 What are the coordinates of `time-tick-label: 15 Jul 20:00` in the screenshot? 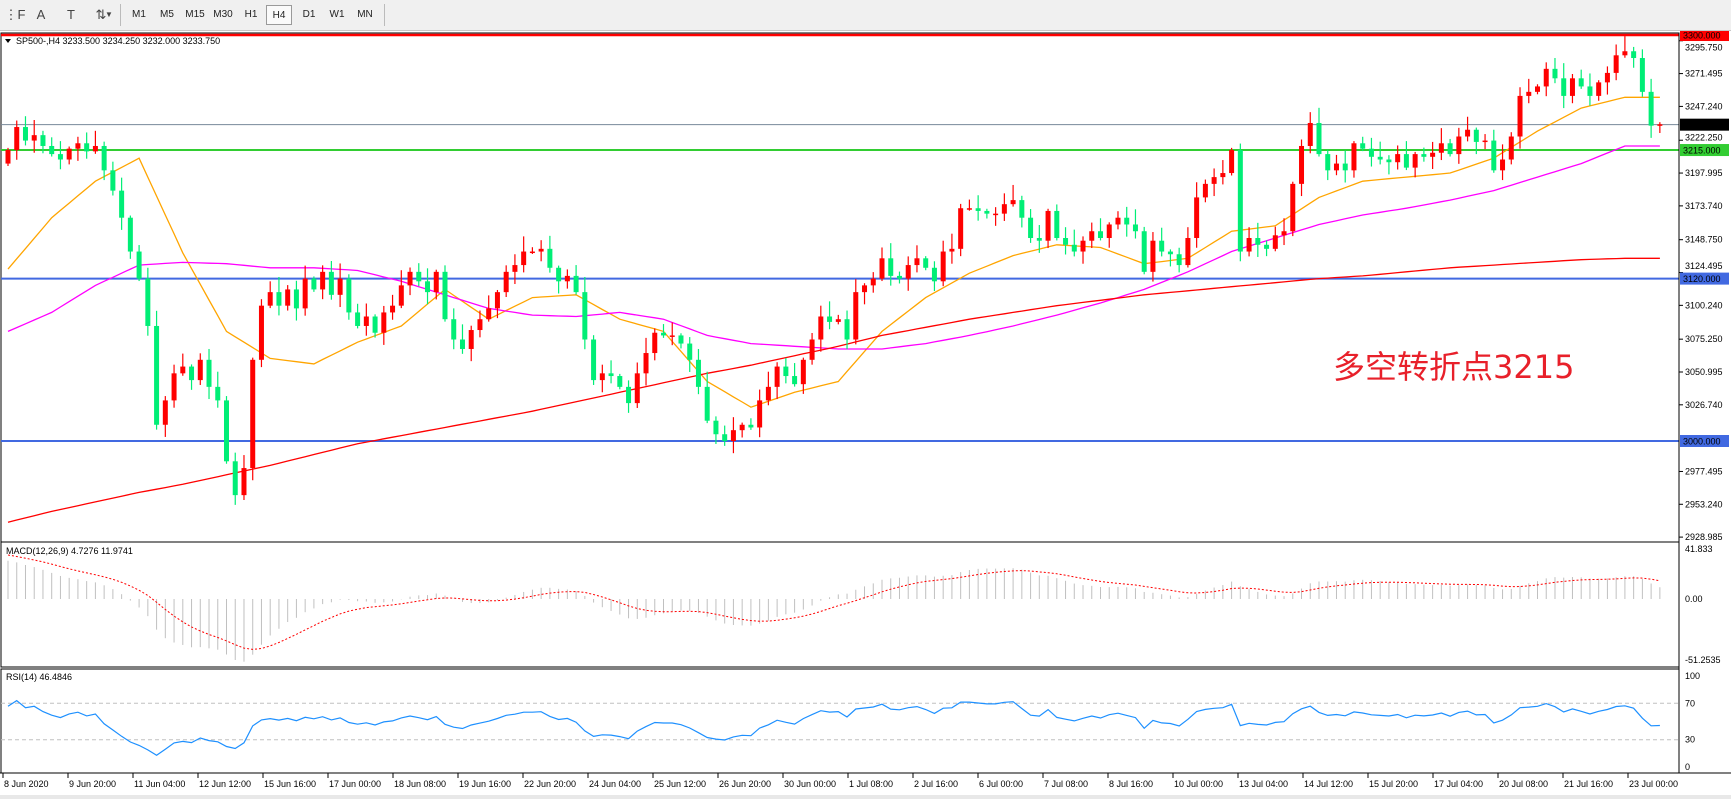 It's located at (1393, 784).